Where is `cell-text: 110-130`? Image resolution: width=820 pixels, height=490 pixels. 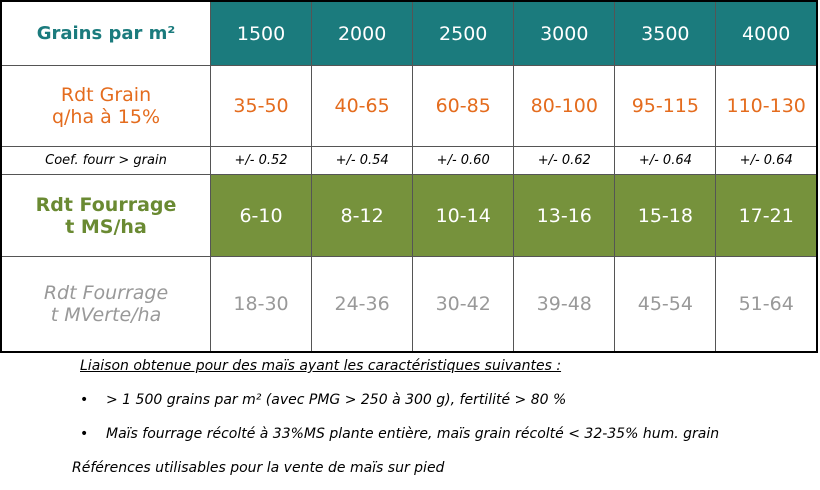
cell-text: 110-130 is located at coordinates (766, 106).